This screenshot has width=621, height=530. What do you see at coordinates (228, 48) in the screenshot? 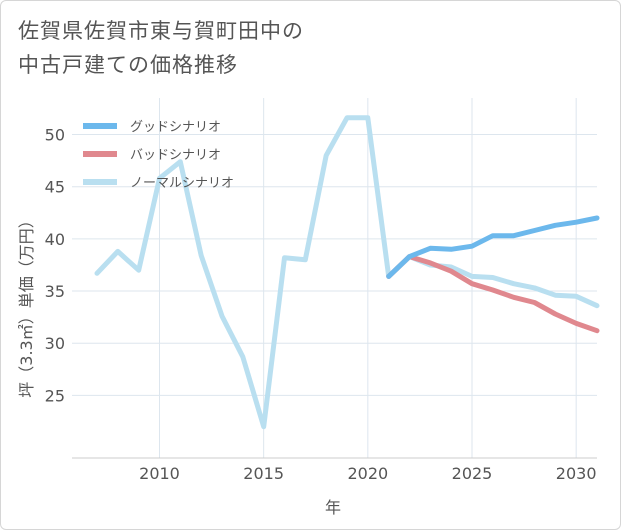
I see `chart-title: 佐賀県佐賀市東与賀町田中の 中古戸建ての価格推移` at bounding box center [228, 48].